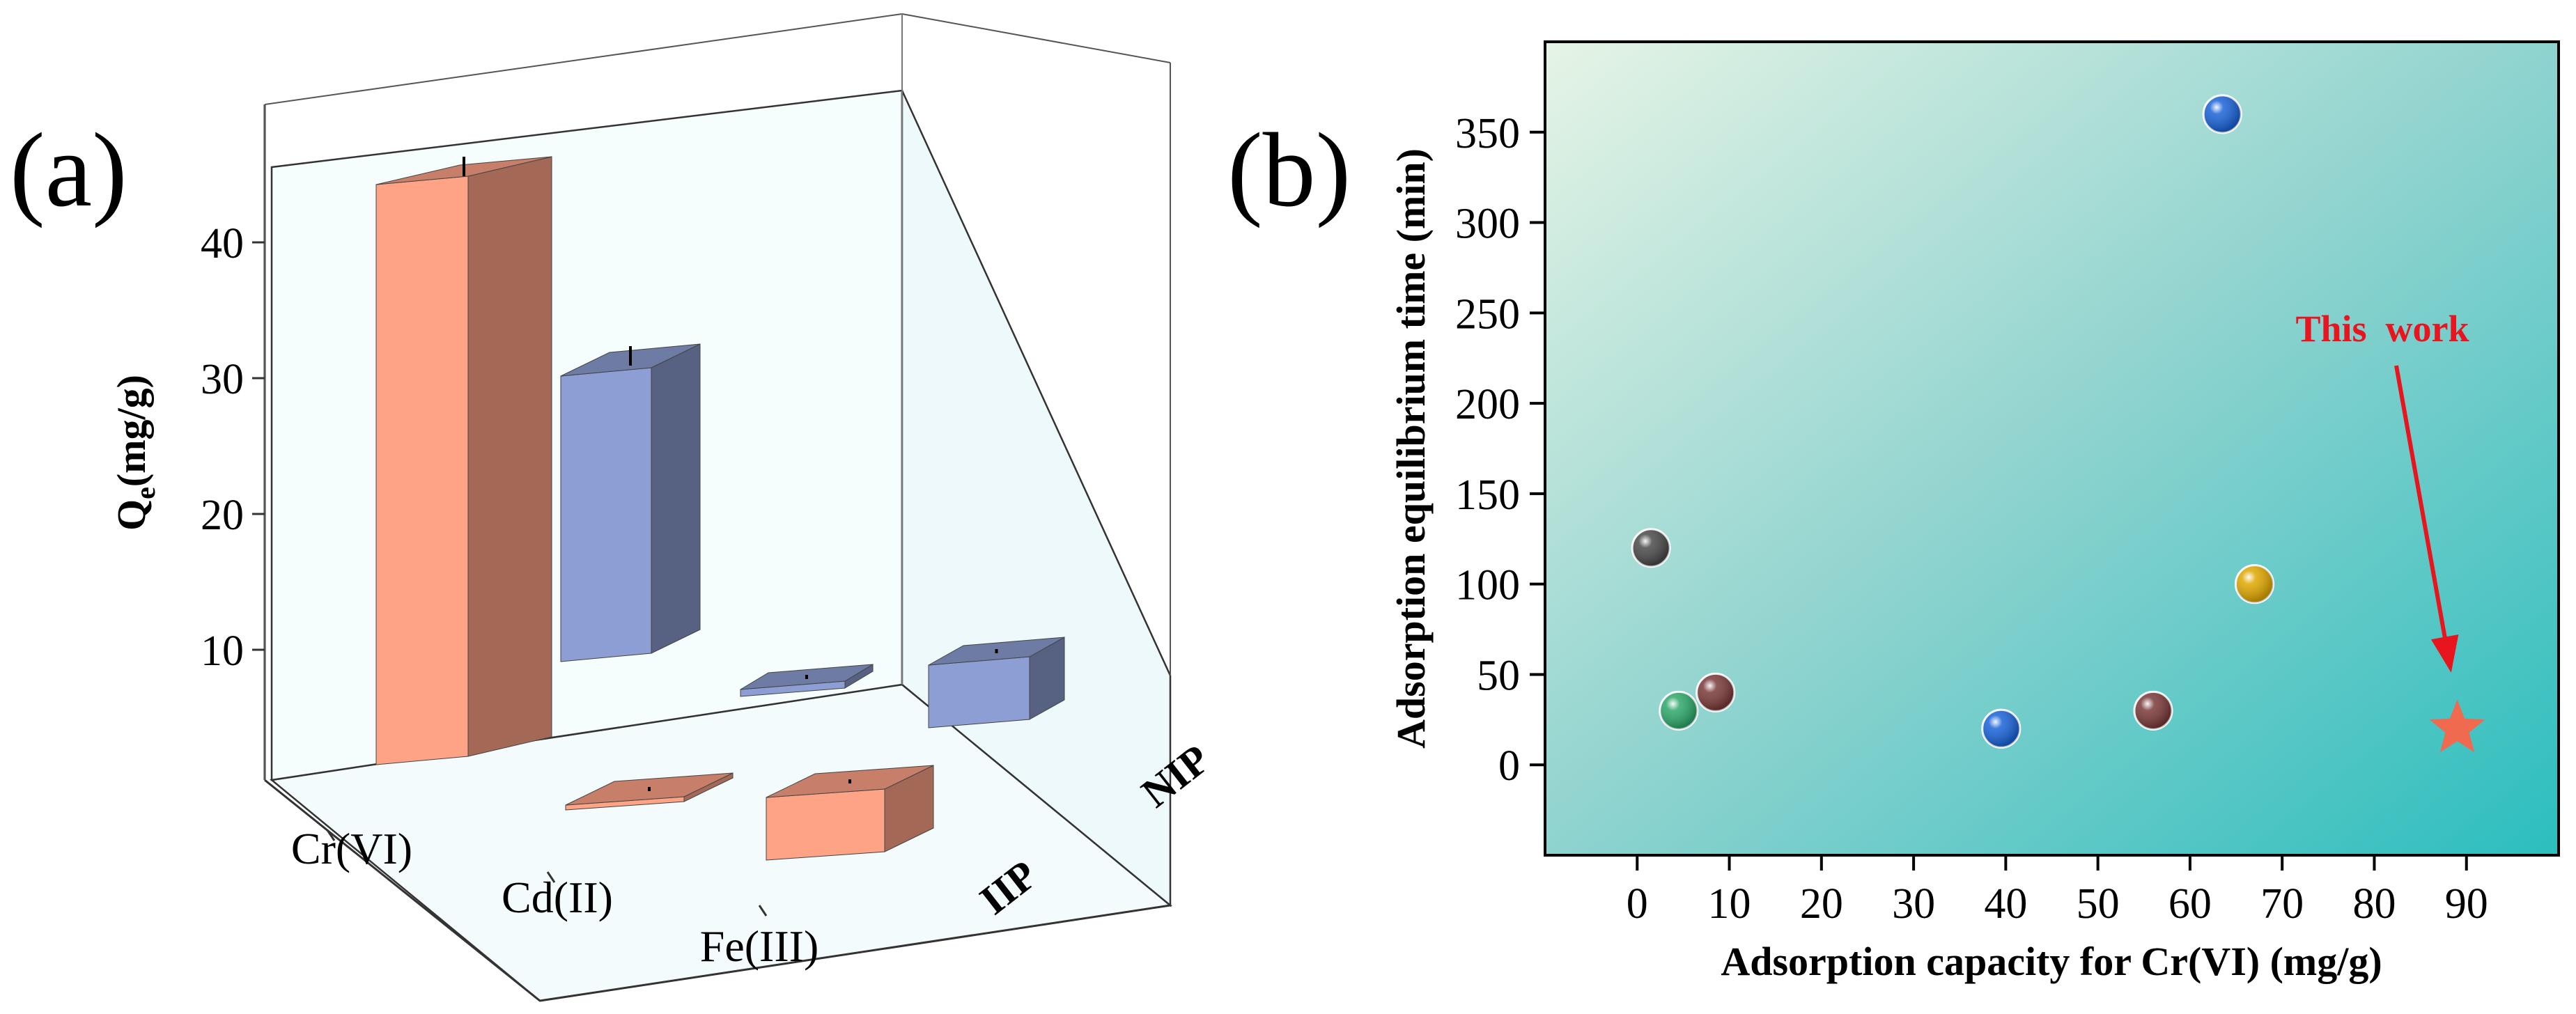 The width and height of the screenshot is (2576, 1014). Describe the element at coordinates (807, 680) in the screenshot. I see `bar-nip-cdii` at that location.